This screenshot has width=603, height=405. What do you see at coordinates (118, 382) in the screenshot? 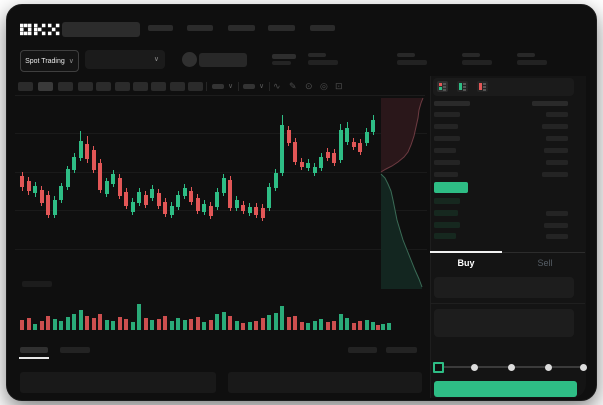
I see `open-orders-panel` at bounding box center [118, 382].